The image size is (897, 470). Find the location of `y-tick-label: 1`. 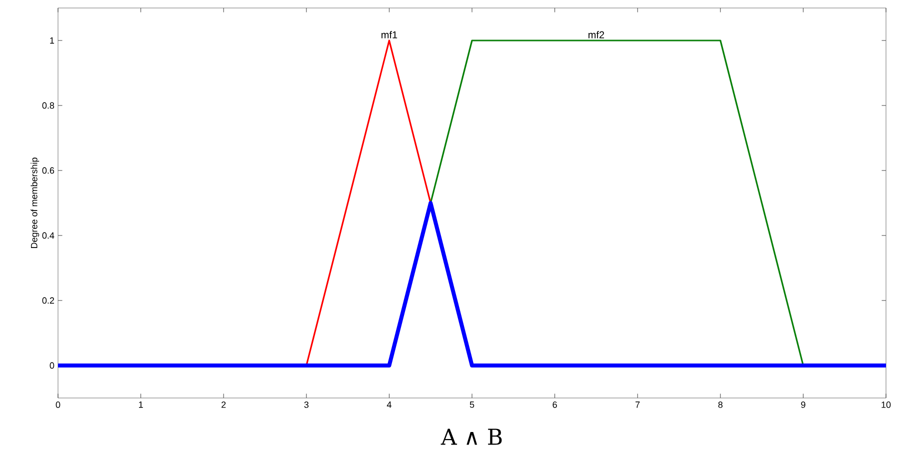

y-tick-label: 1 is located at coordinates (52, 40).